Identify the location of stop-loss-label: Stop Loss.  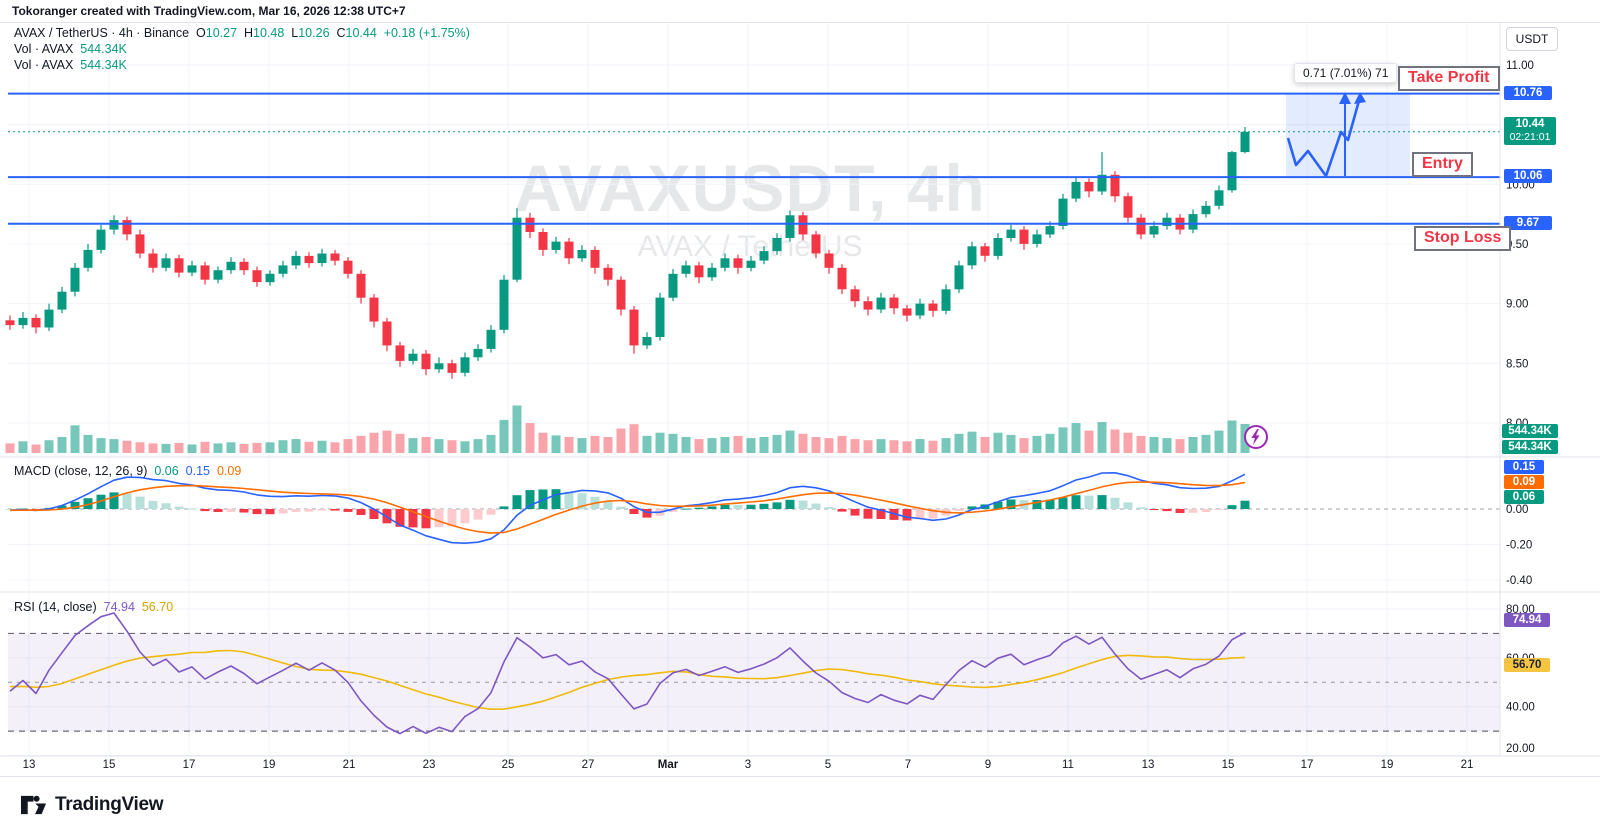
(1463, 238).